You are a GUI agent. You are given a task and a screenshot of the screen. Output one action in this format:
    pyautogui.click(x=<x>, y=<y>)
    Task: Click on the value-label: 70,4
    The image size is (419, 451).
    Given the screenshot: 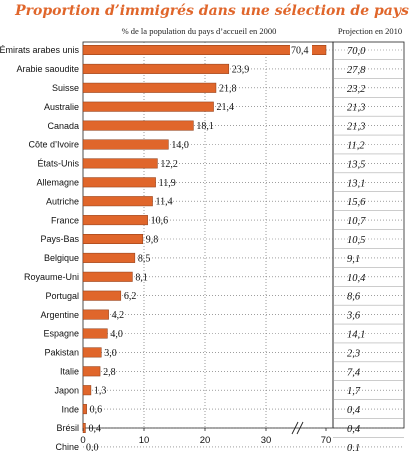 What is the action you would take?
    pyautogui.click(x=300, y=51)
    